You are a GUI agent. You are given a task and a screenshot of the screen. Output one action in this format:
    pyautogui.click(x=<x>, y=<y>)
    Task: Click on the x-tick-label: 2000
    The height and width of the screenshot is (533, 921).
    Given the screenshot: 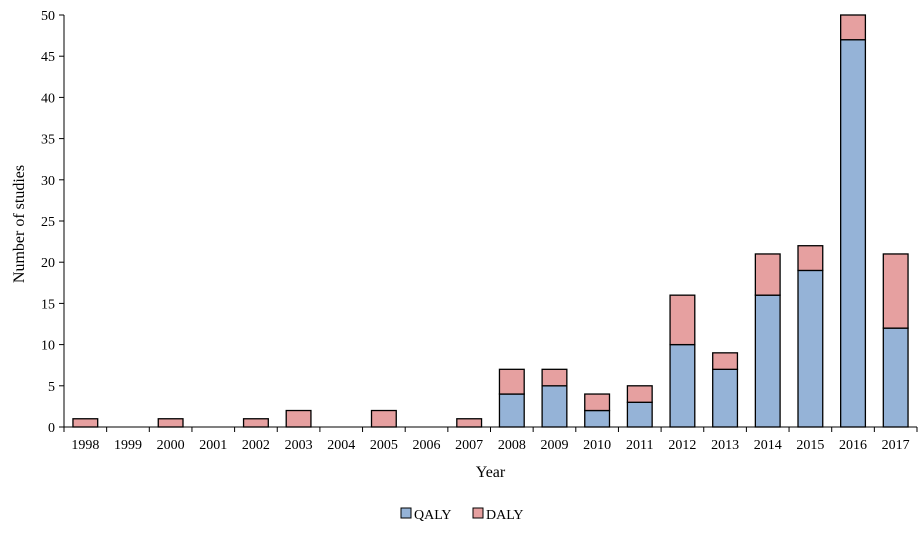 What is the action you would take?
    pyautogui.click(x=171, y=445)
    